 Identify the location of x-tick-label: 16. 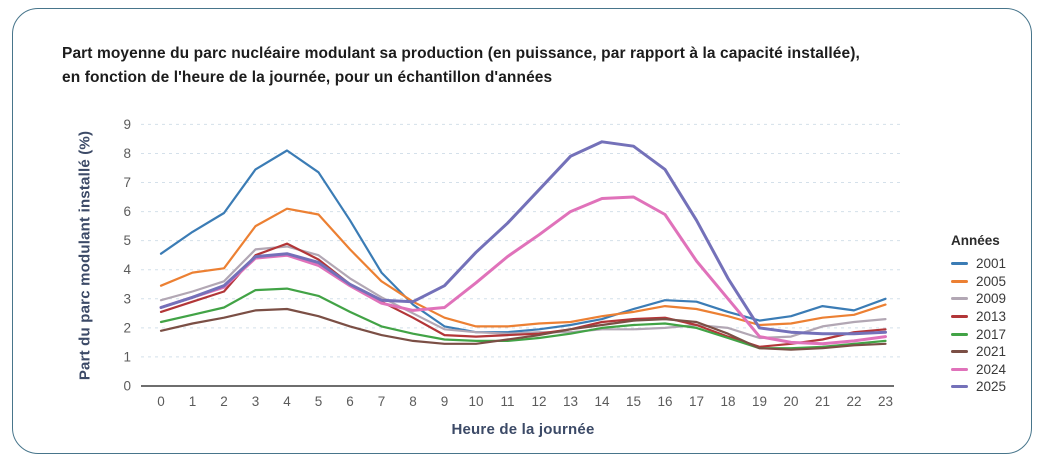
(664, 401).